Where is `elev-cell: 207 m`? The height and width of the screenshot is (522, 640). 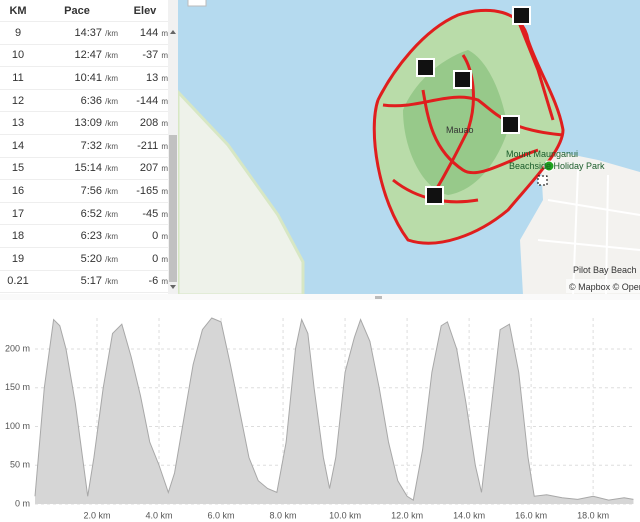 elev-cell: 207 m is located at coordinates (145, 168).